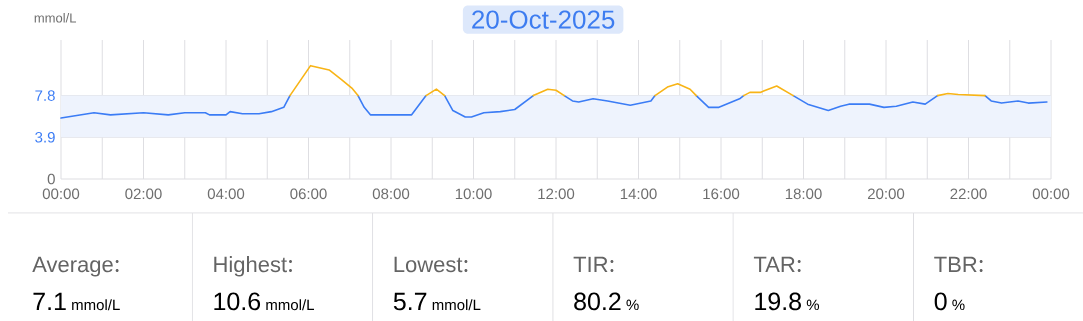 This screenshot has height=321, width=1083. Describe the element at coordinates (597, 301) in the screenshot. I see `data-label: 80.2` at that location.